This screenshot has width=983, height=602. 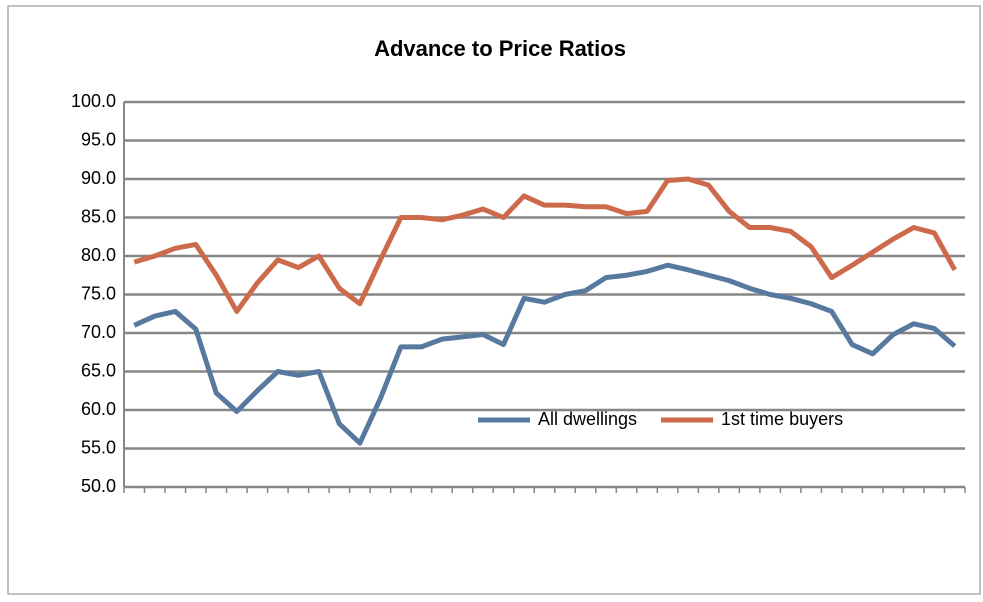 What do you see at coordinates (98, 255) in the screenshot?
I see `y-tick-label: 80.0` at bounding box center [98, 255].